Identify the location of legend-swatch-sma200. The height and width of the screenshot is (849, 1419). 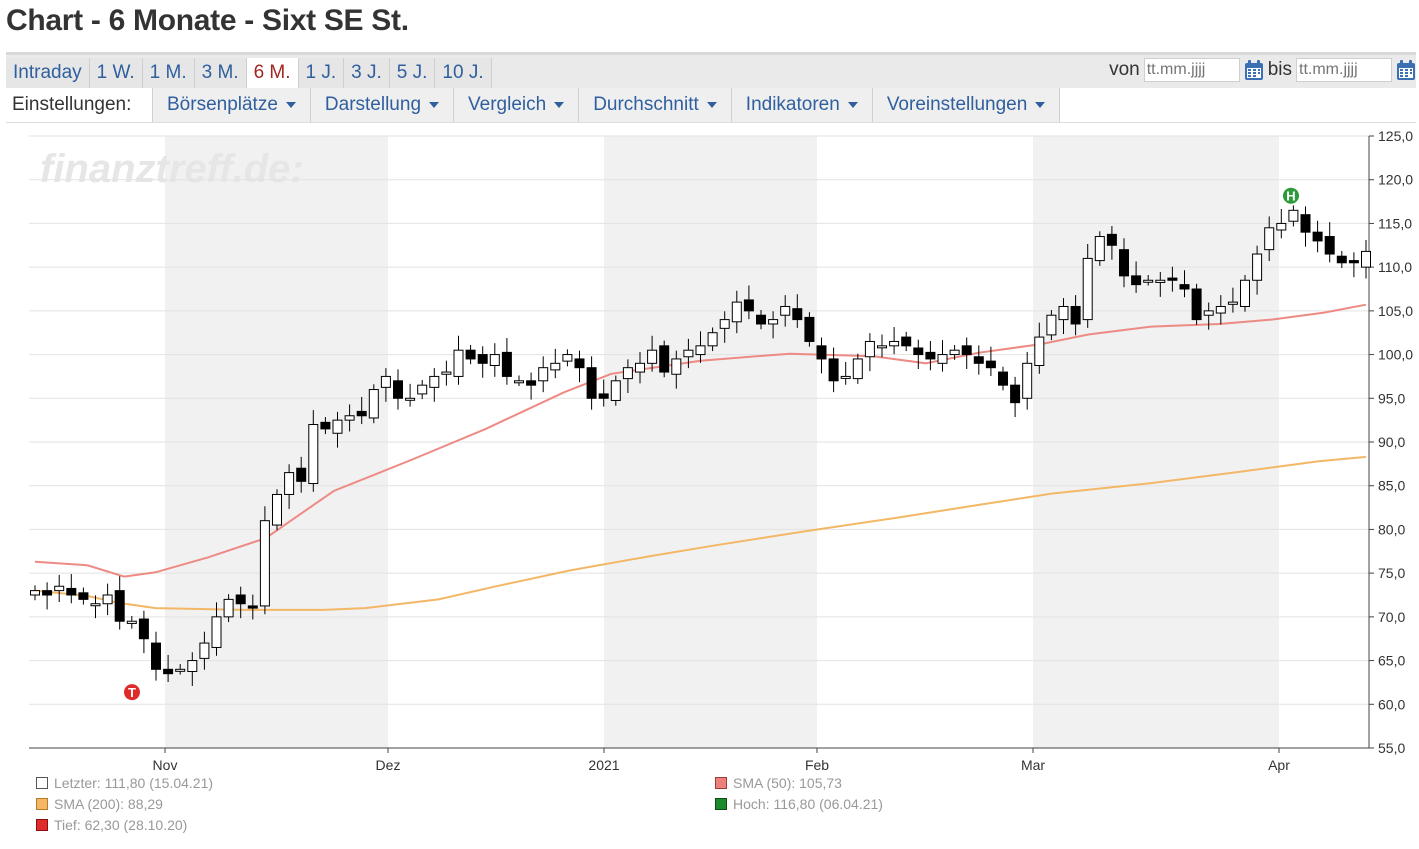
(42, 804).